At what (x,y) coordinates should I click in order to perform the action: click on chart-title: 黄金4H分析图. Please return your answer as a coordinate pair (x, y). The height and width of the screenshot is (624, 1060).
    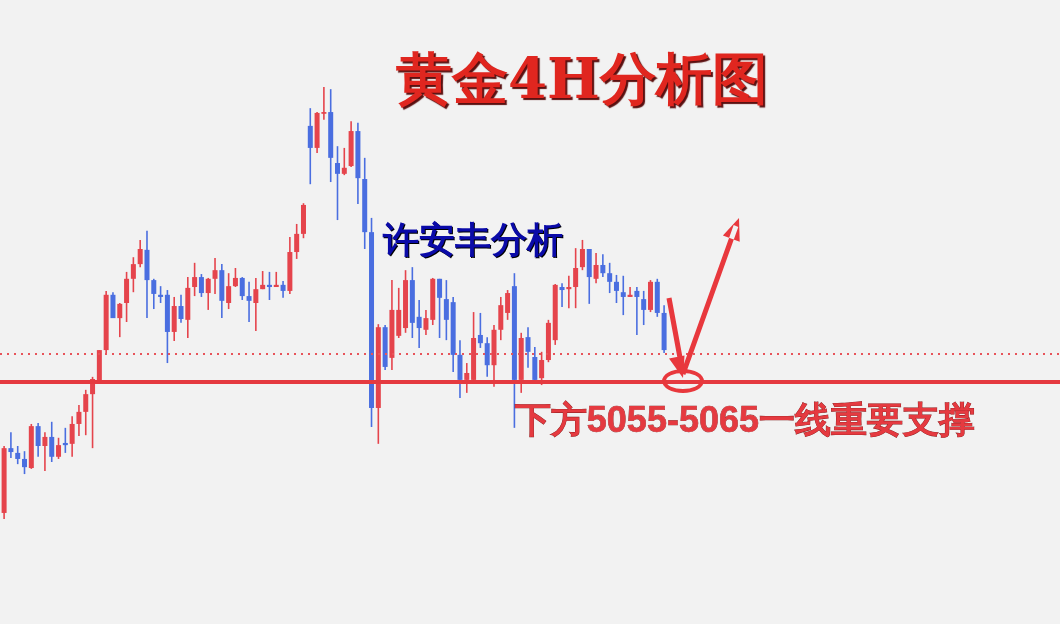
    Looking at the image, I should click on (582, 78).